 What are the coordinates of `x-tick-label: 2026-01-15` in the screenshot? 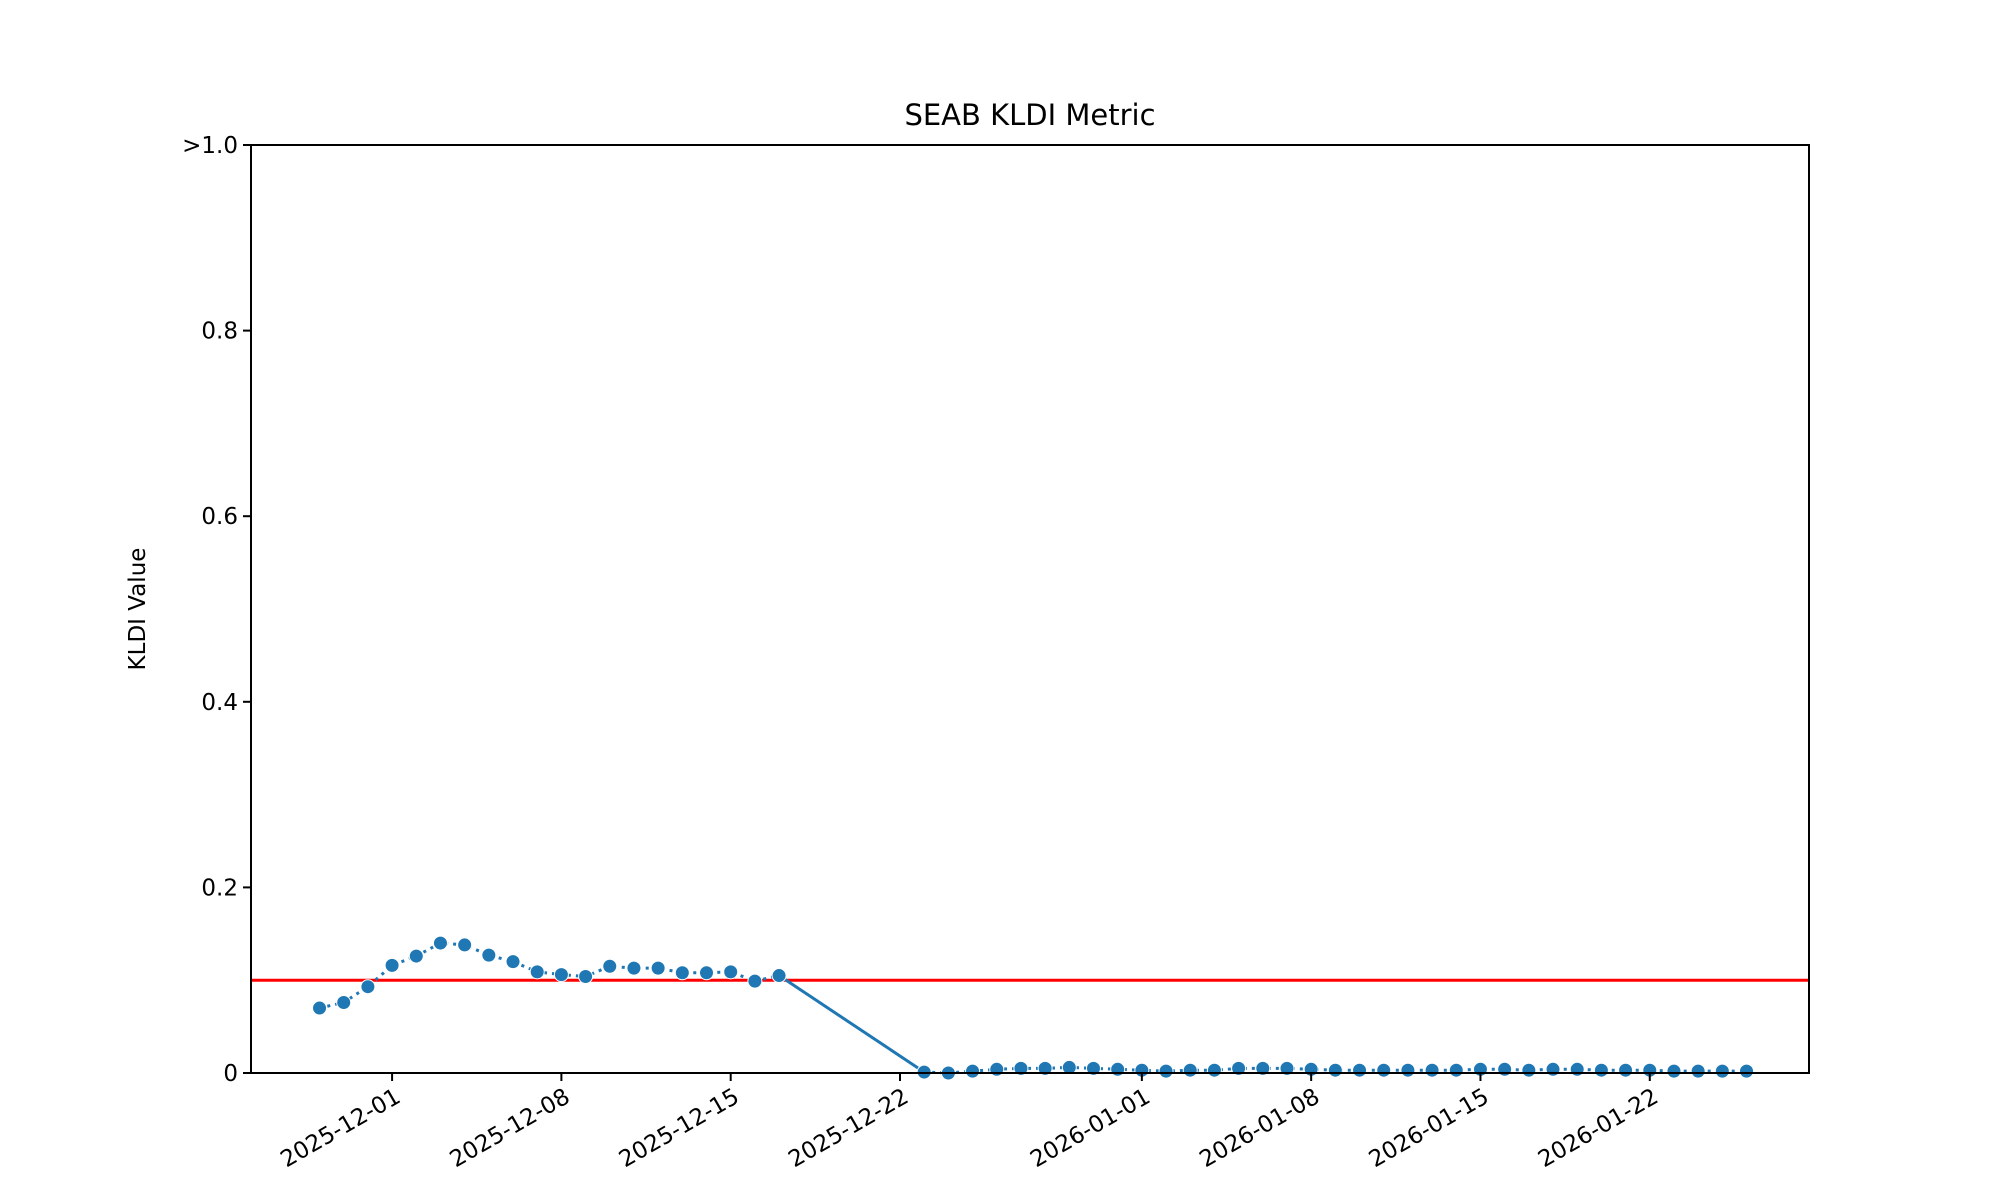 It's located at (1429, 1128).